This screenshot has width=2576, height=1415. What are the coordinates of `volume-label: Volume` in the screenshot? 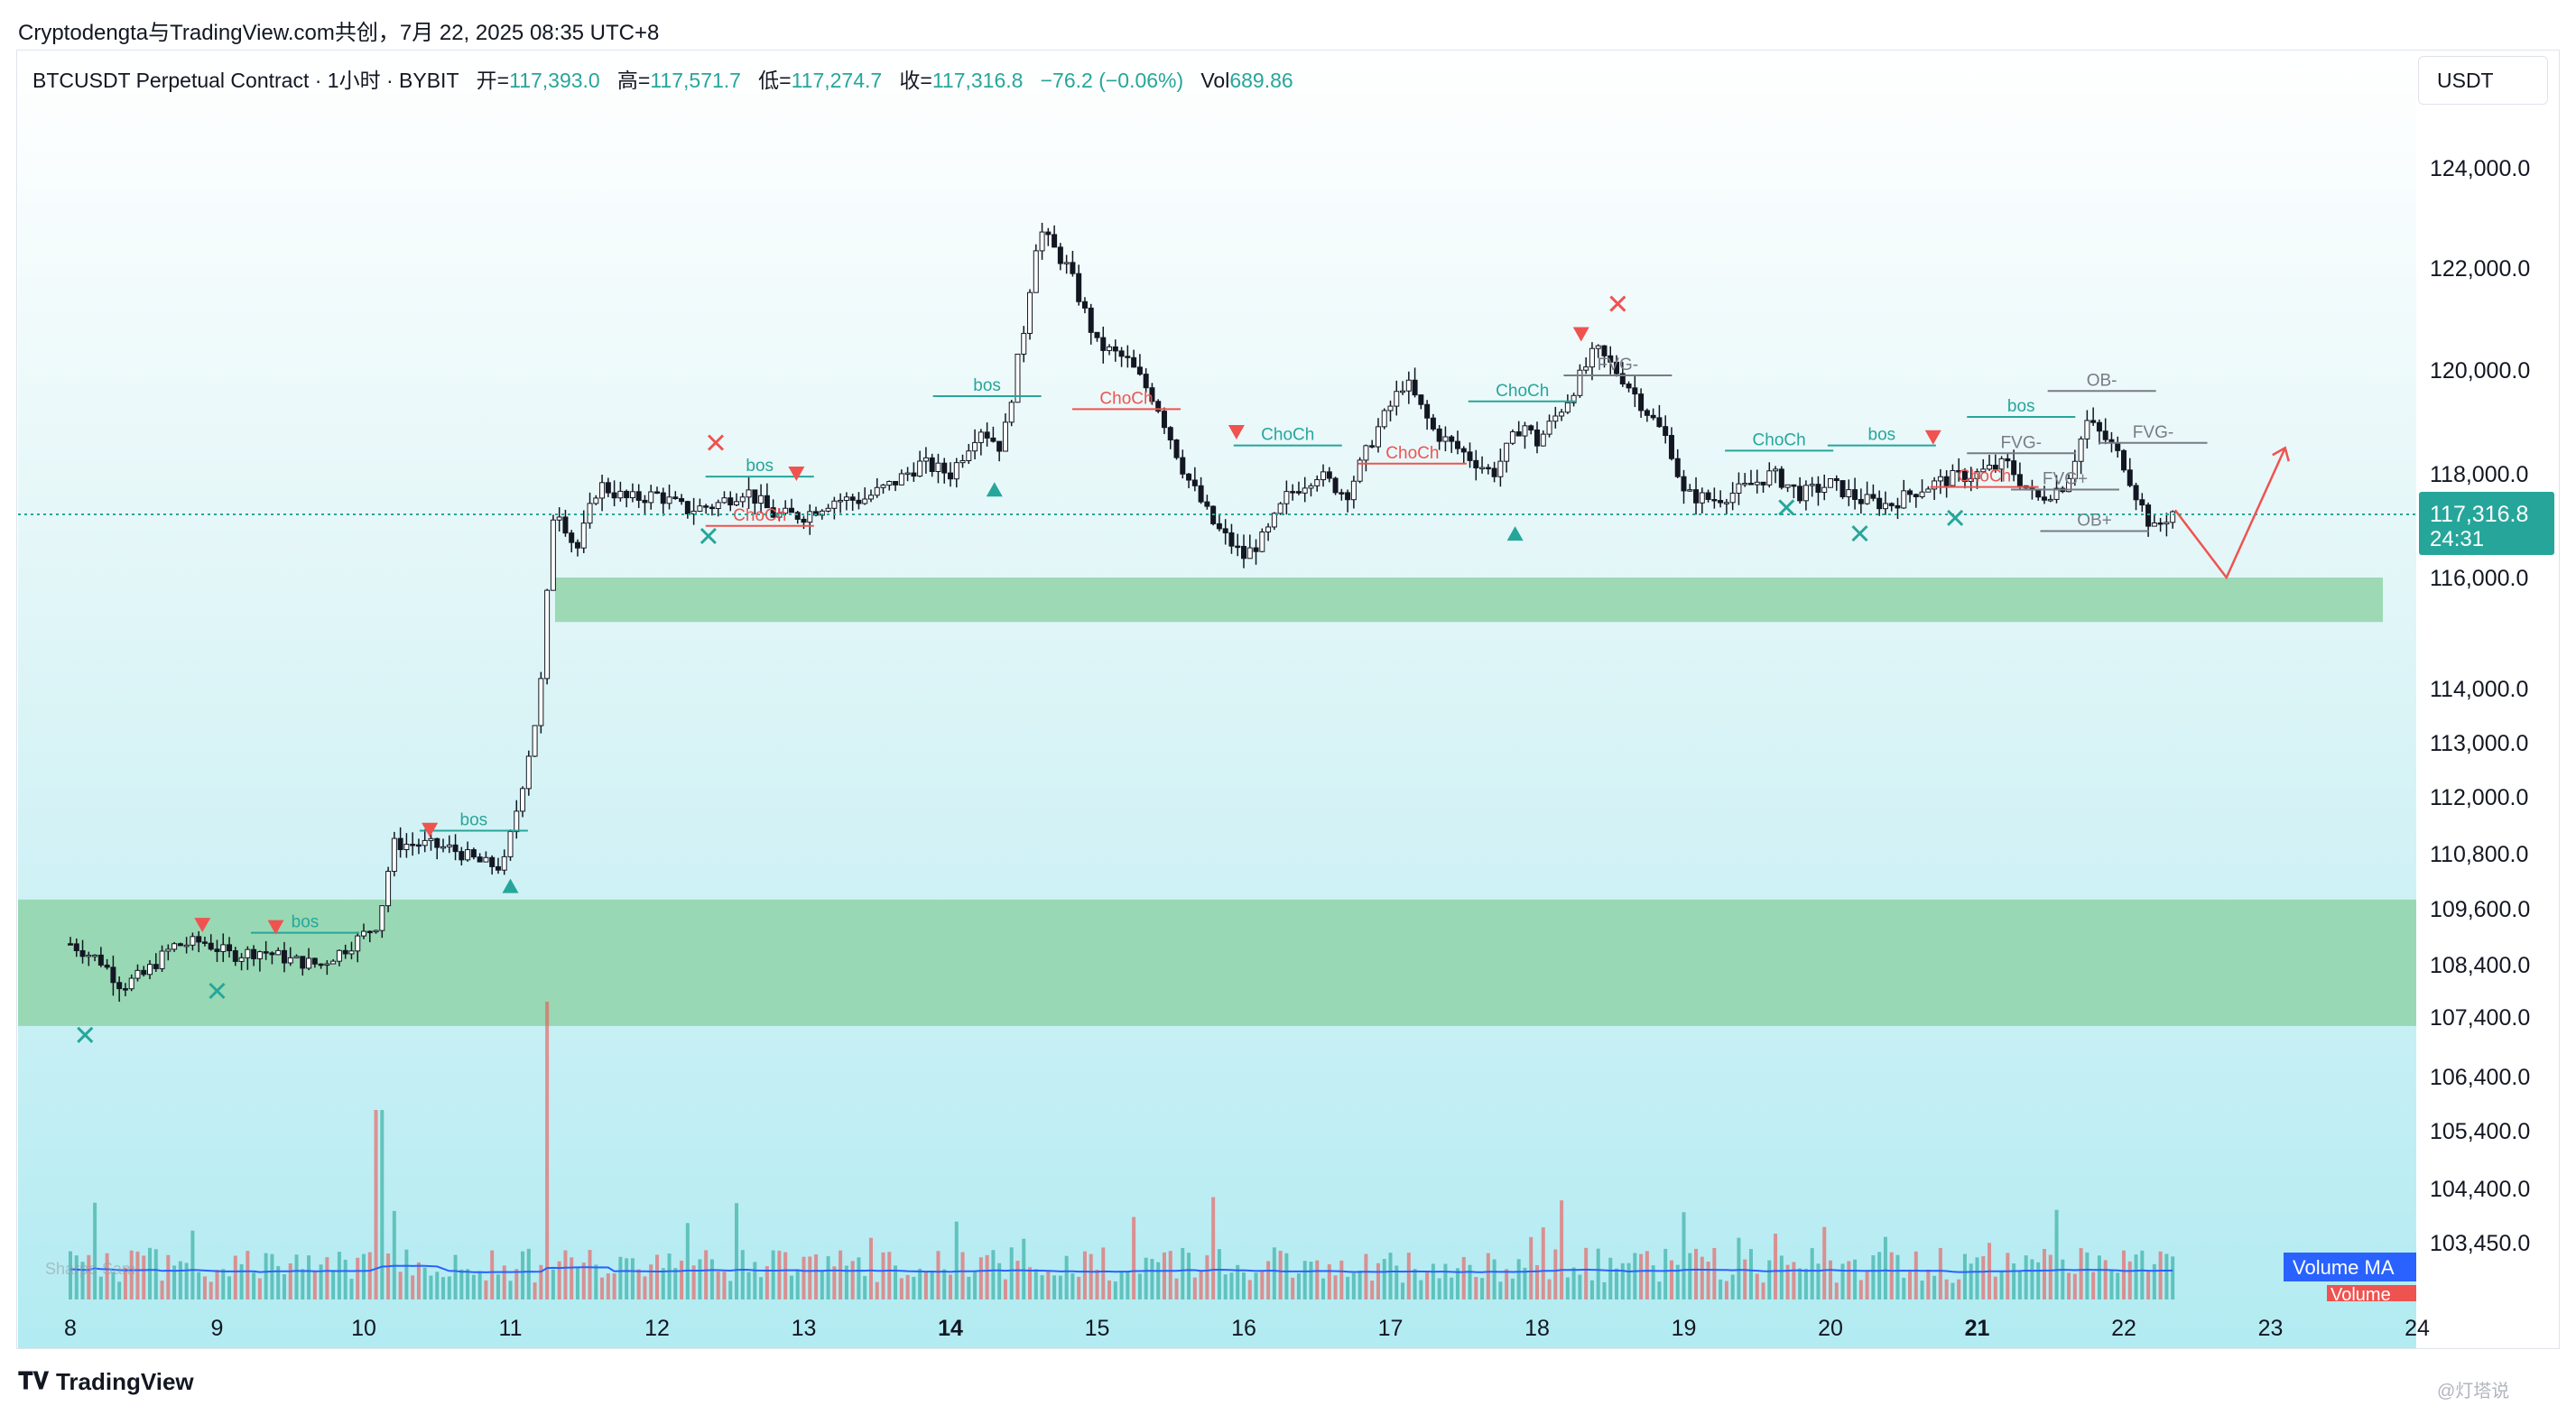 It's located at (2361, 1295).